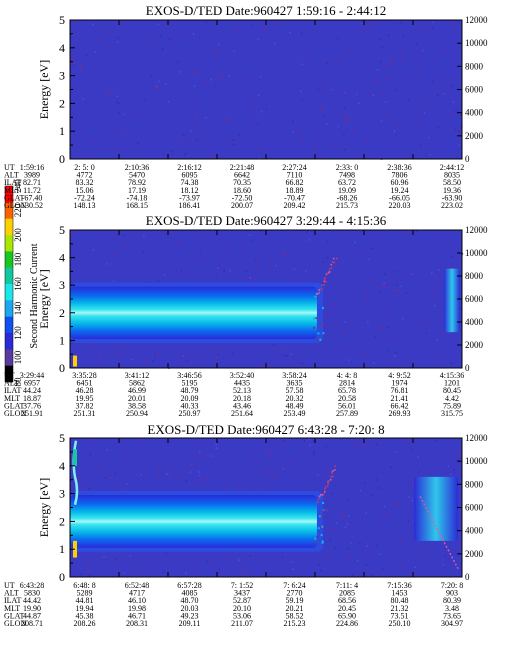  What do you see at coordinates (399, 375) in the screenshot?
I see `orbit-cell: 4: 9:52` at bounding box center [399, 375].